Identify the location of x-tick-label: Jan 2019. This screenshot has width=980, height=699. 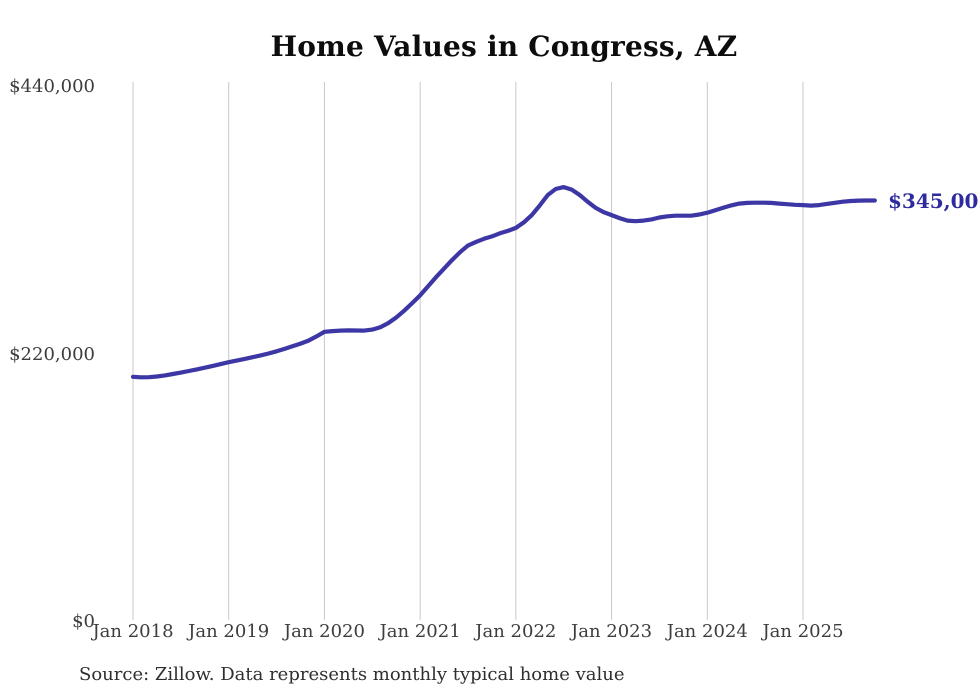
(229, 631).